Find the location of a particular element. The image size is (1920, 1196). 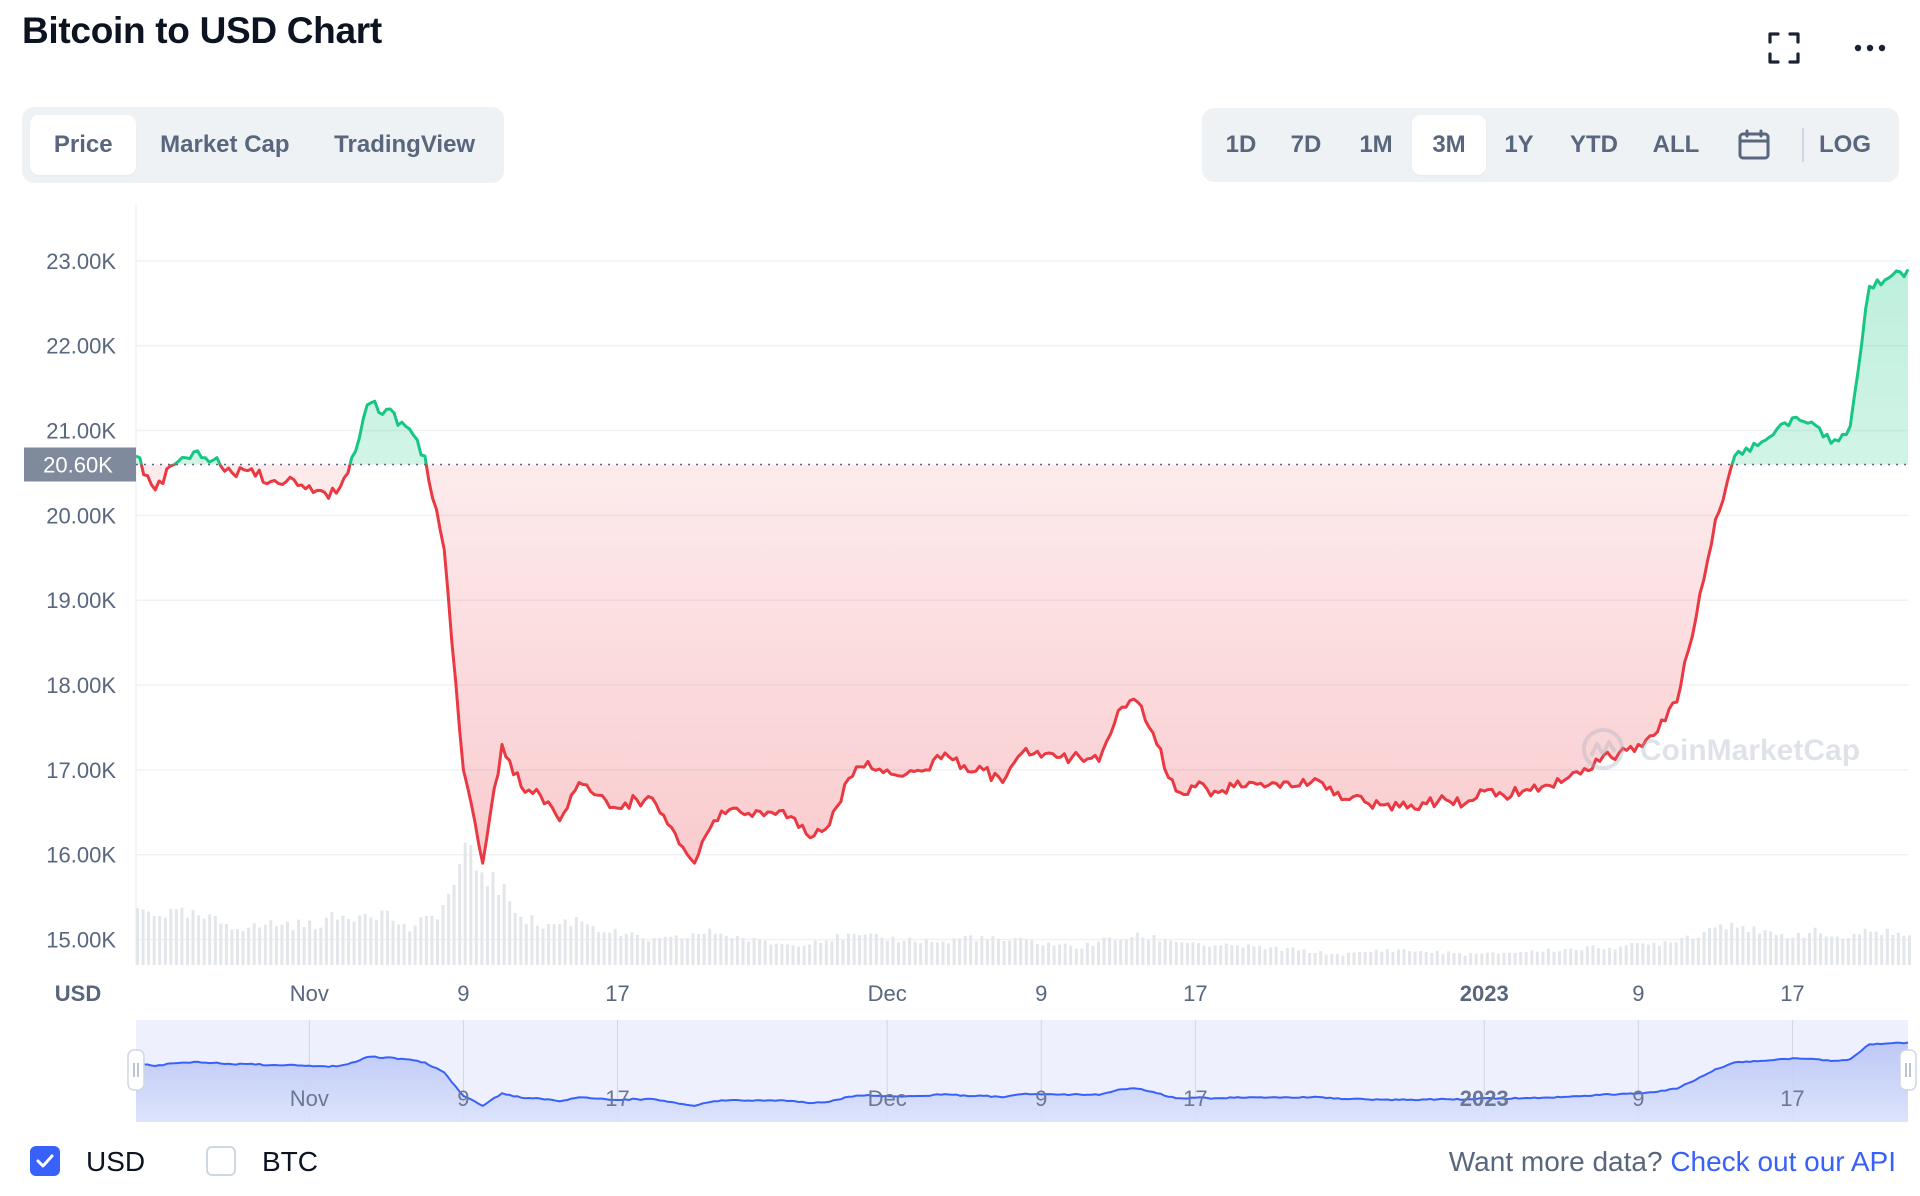

page-title: Bitcoin to USD Chart is located at coordinates (202, 30).